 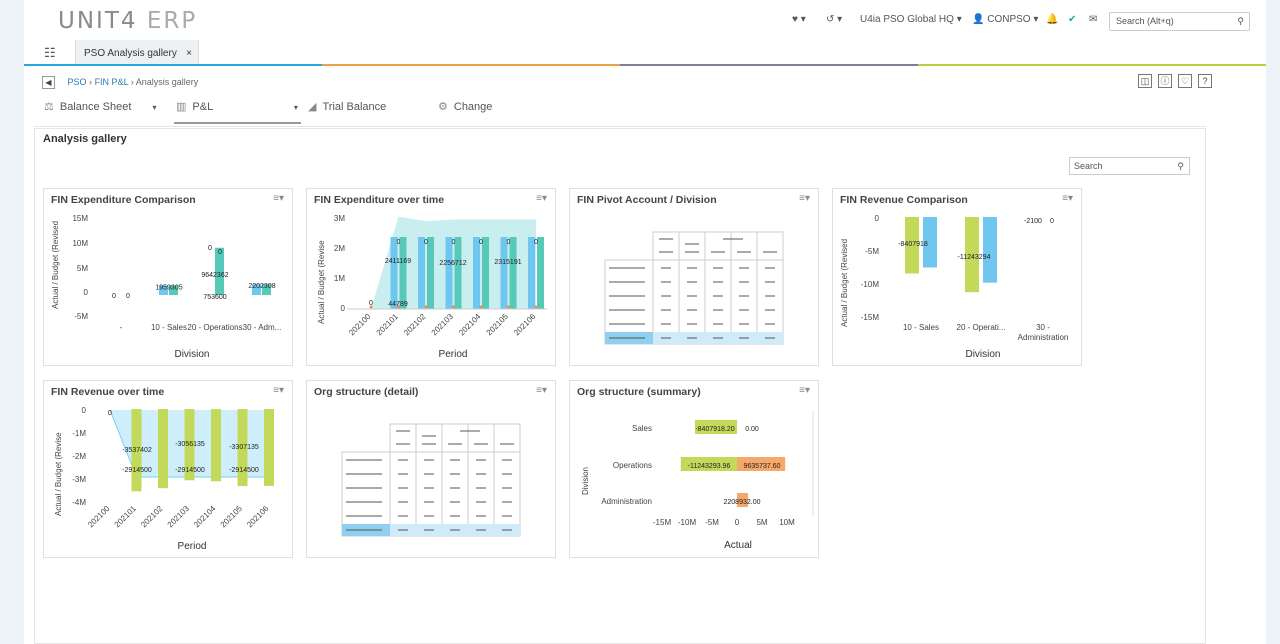 I want to click on card-title: FIN Pivot Account / Division, so click(x=647, y=200).